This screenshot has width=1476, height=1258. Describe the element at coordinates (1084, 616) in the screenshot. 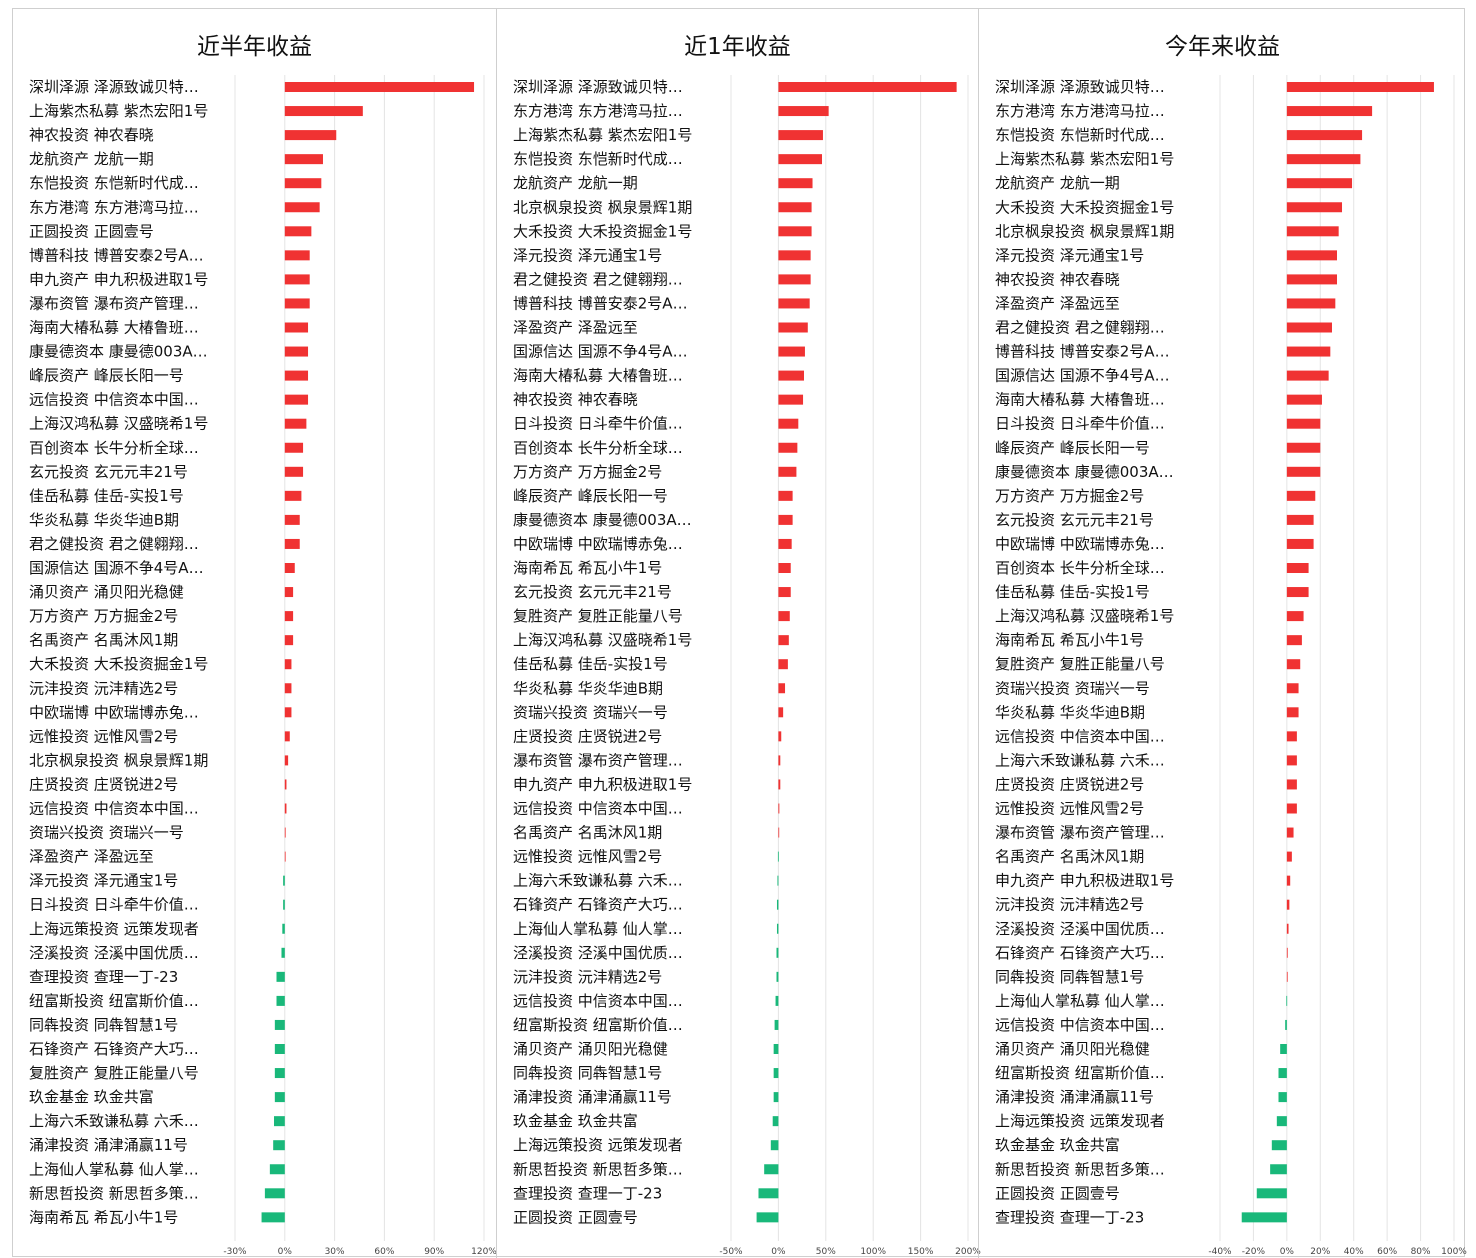

I see `category-label: 上海汉鸿私募 汉盛晓希1号` at that location.